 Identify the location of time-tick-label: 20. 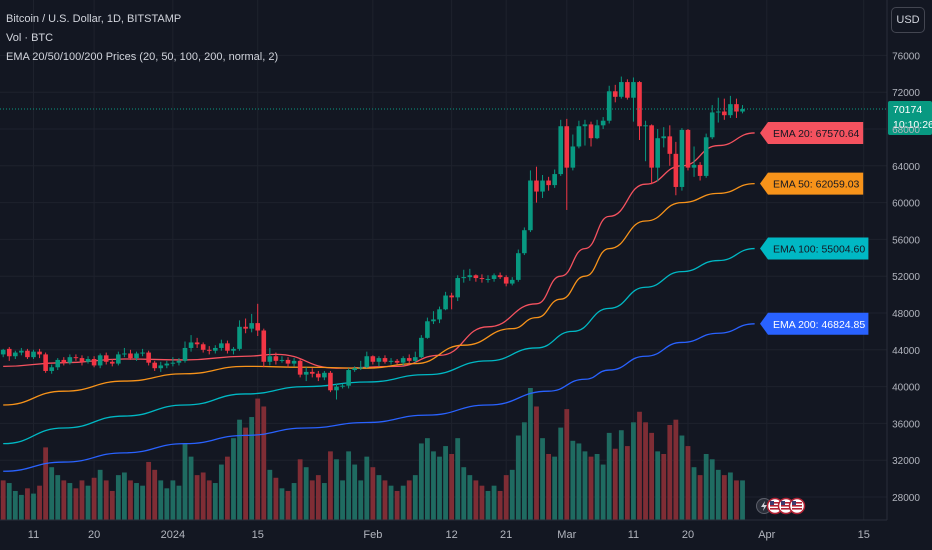
(94, 535).